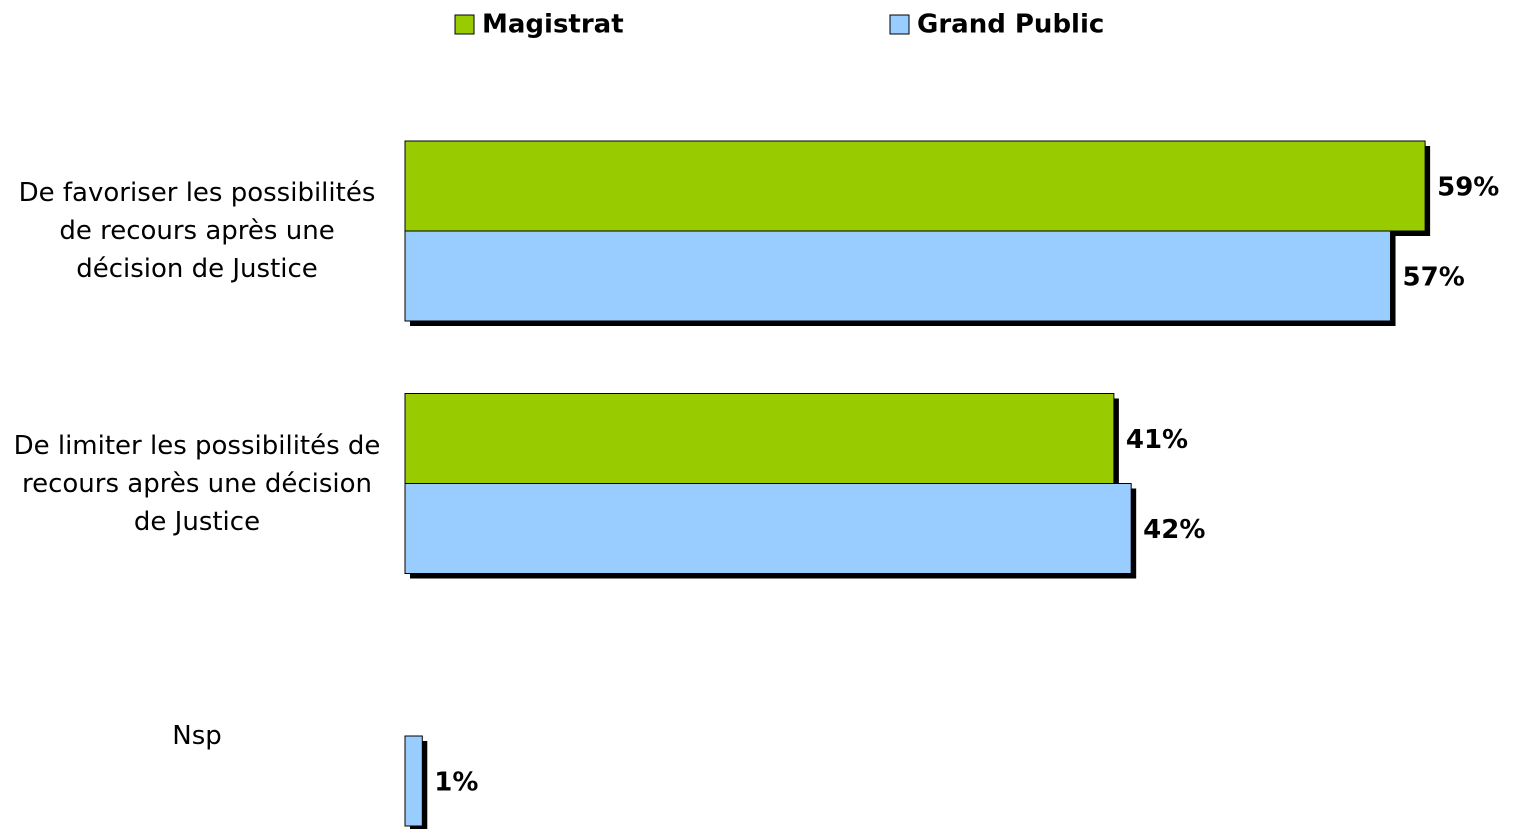 The image size is (1522, 829). What do you see at coordinates (1174, 530) in the screenshot?
I see `value-label: 42%` at bounding box center [1174, 530].